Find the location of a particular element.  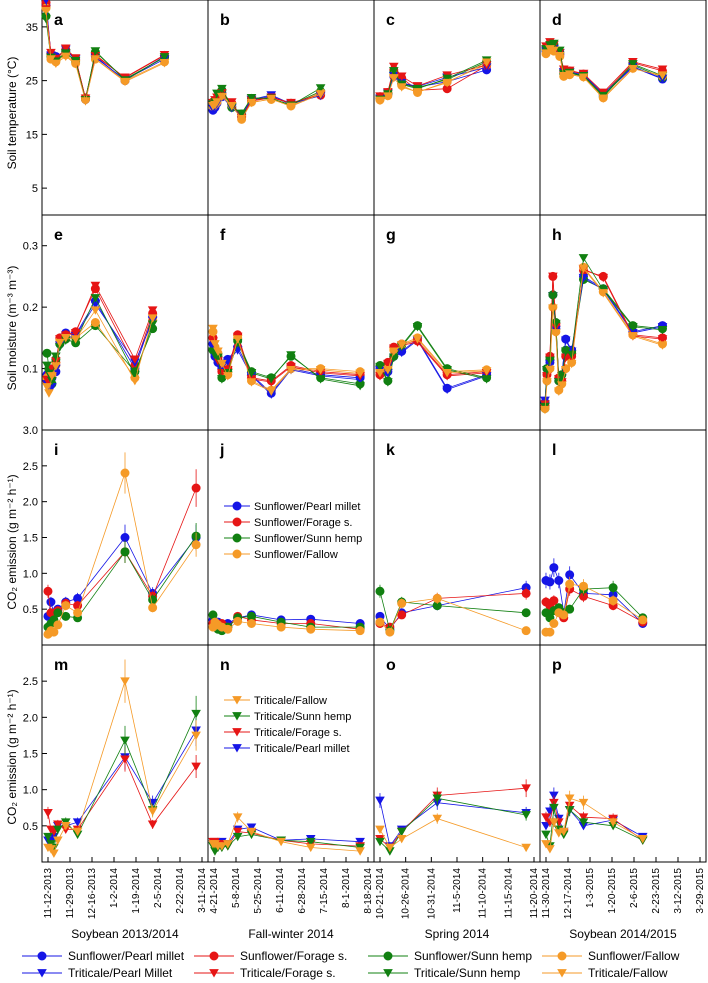

x-tick-label: 11-30-2014 is located at coordinates (546, 893).